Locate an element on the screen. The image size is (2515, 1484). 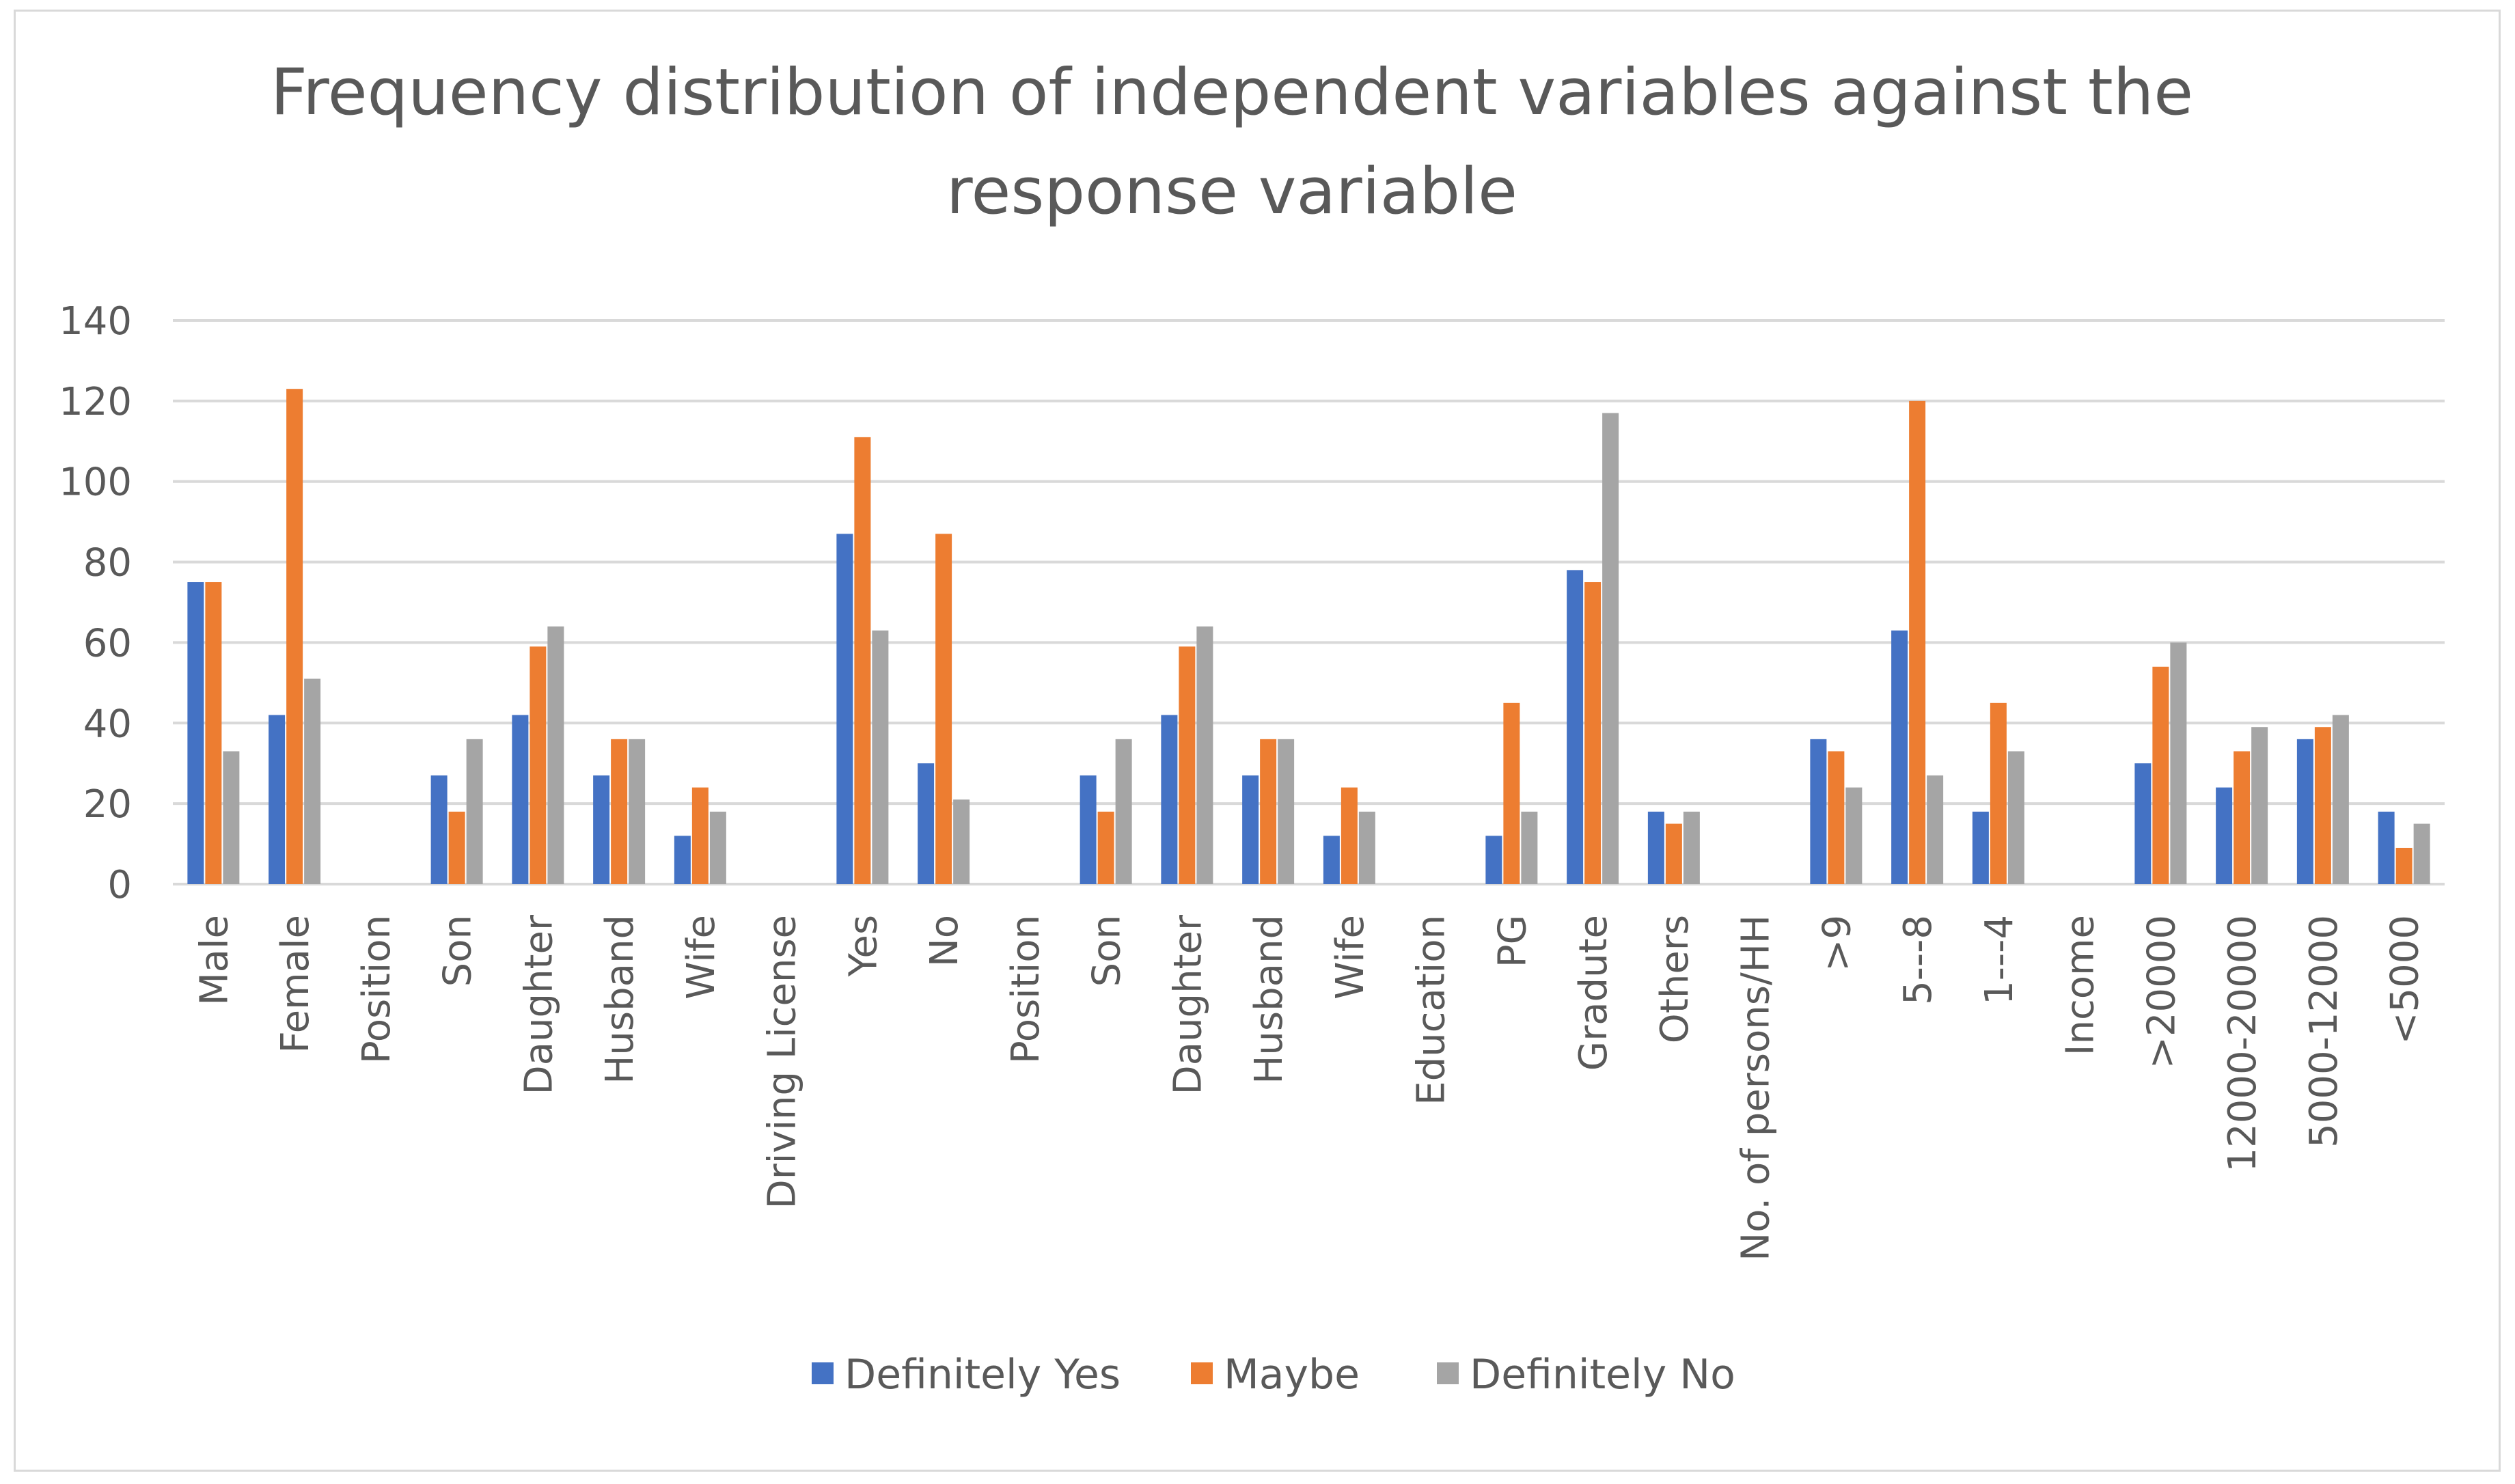
y-tick-label: 80 is located at coordinates (107, 564).